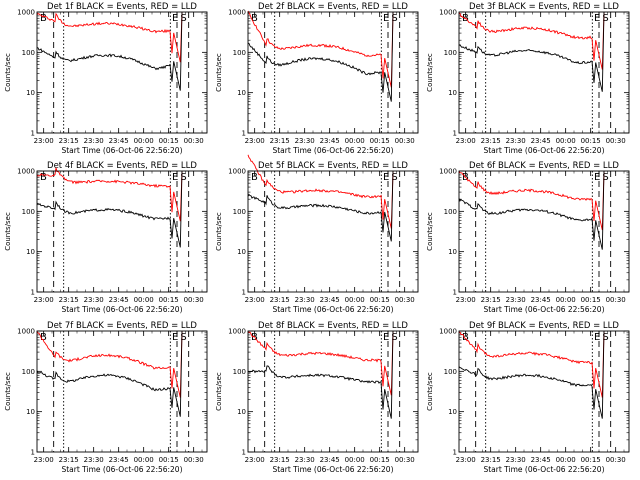 Image resolution: width=640 pixels, height=480 pixels. What do you see at coordinates (333, 7) in the screenshot?
I see `panel-title: Det 2f BLACK = Events, RED = LLD` at bounding box center [333, 7].